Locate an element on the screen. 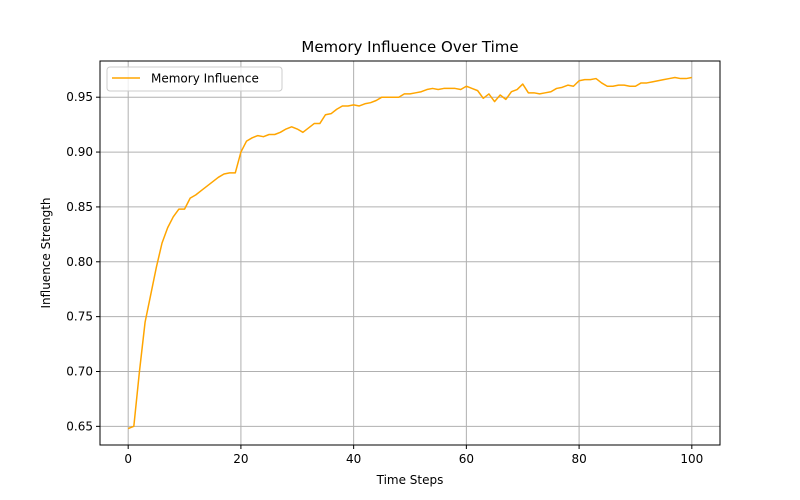  legend-box is located at coordinates (194, 79).